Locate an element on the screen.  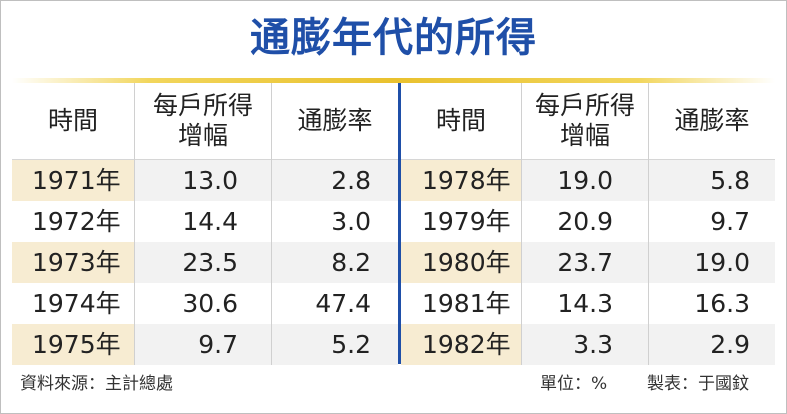
cell-inflation-right: 16.3 is located at coordinates (722, 303).